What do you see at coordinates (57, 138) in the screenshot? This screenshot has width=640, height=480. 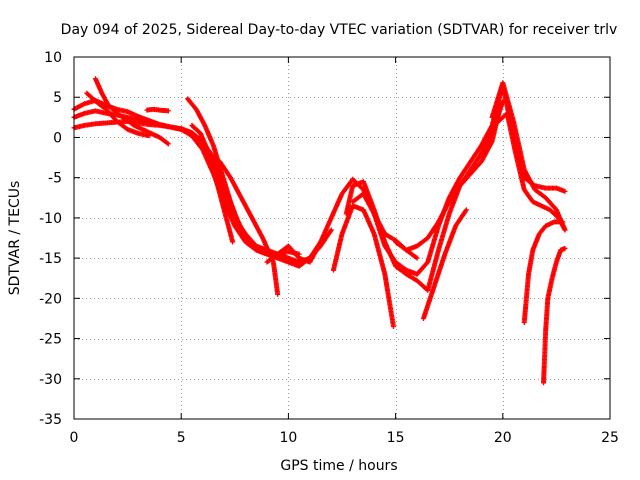 I see `y-tick-label: 0` at bounding box center [57, 138].